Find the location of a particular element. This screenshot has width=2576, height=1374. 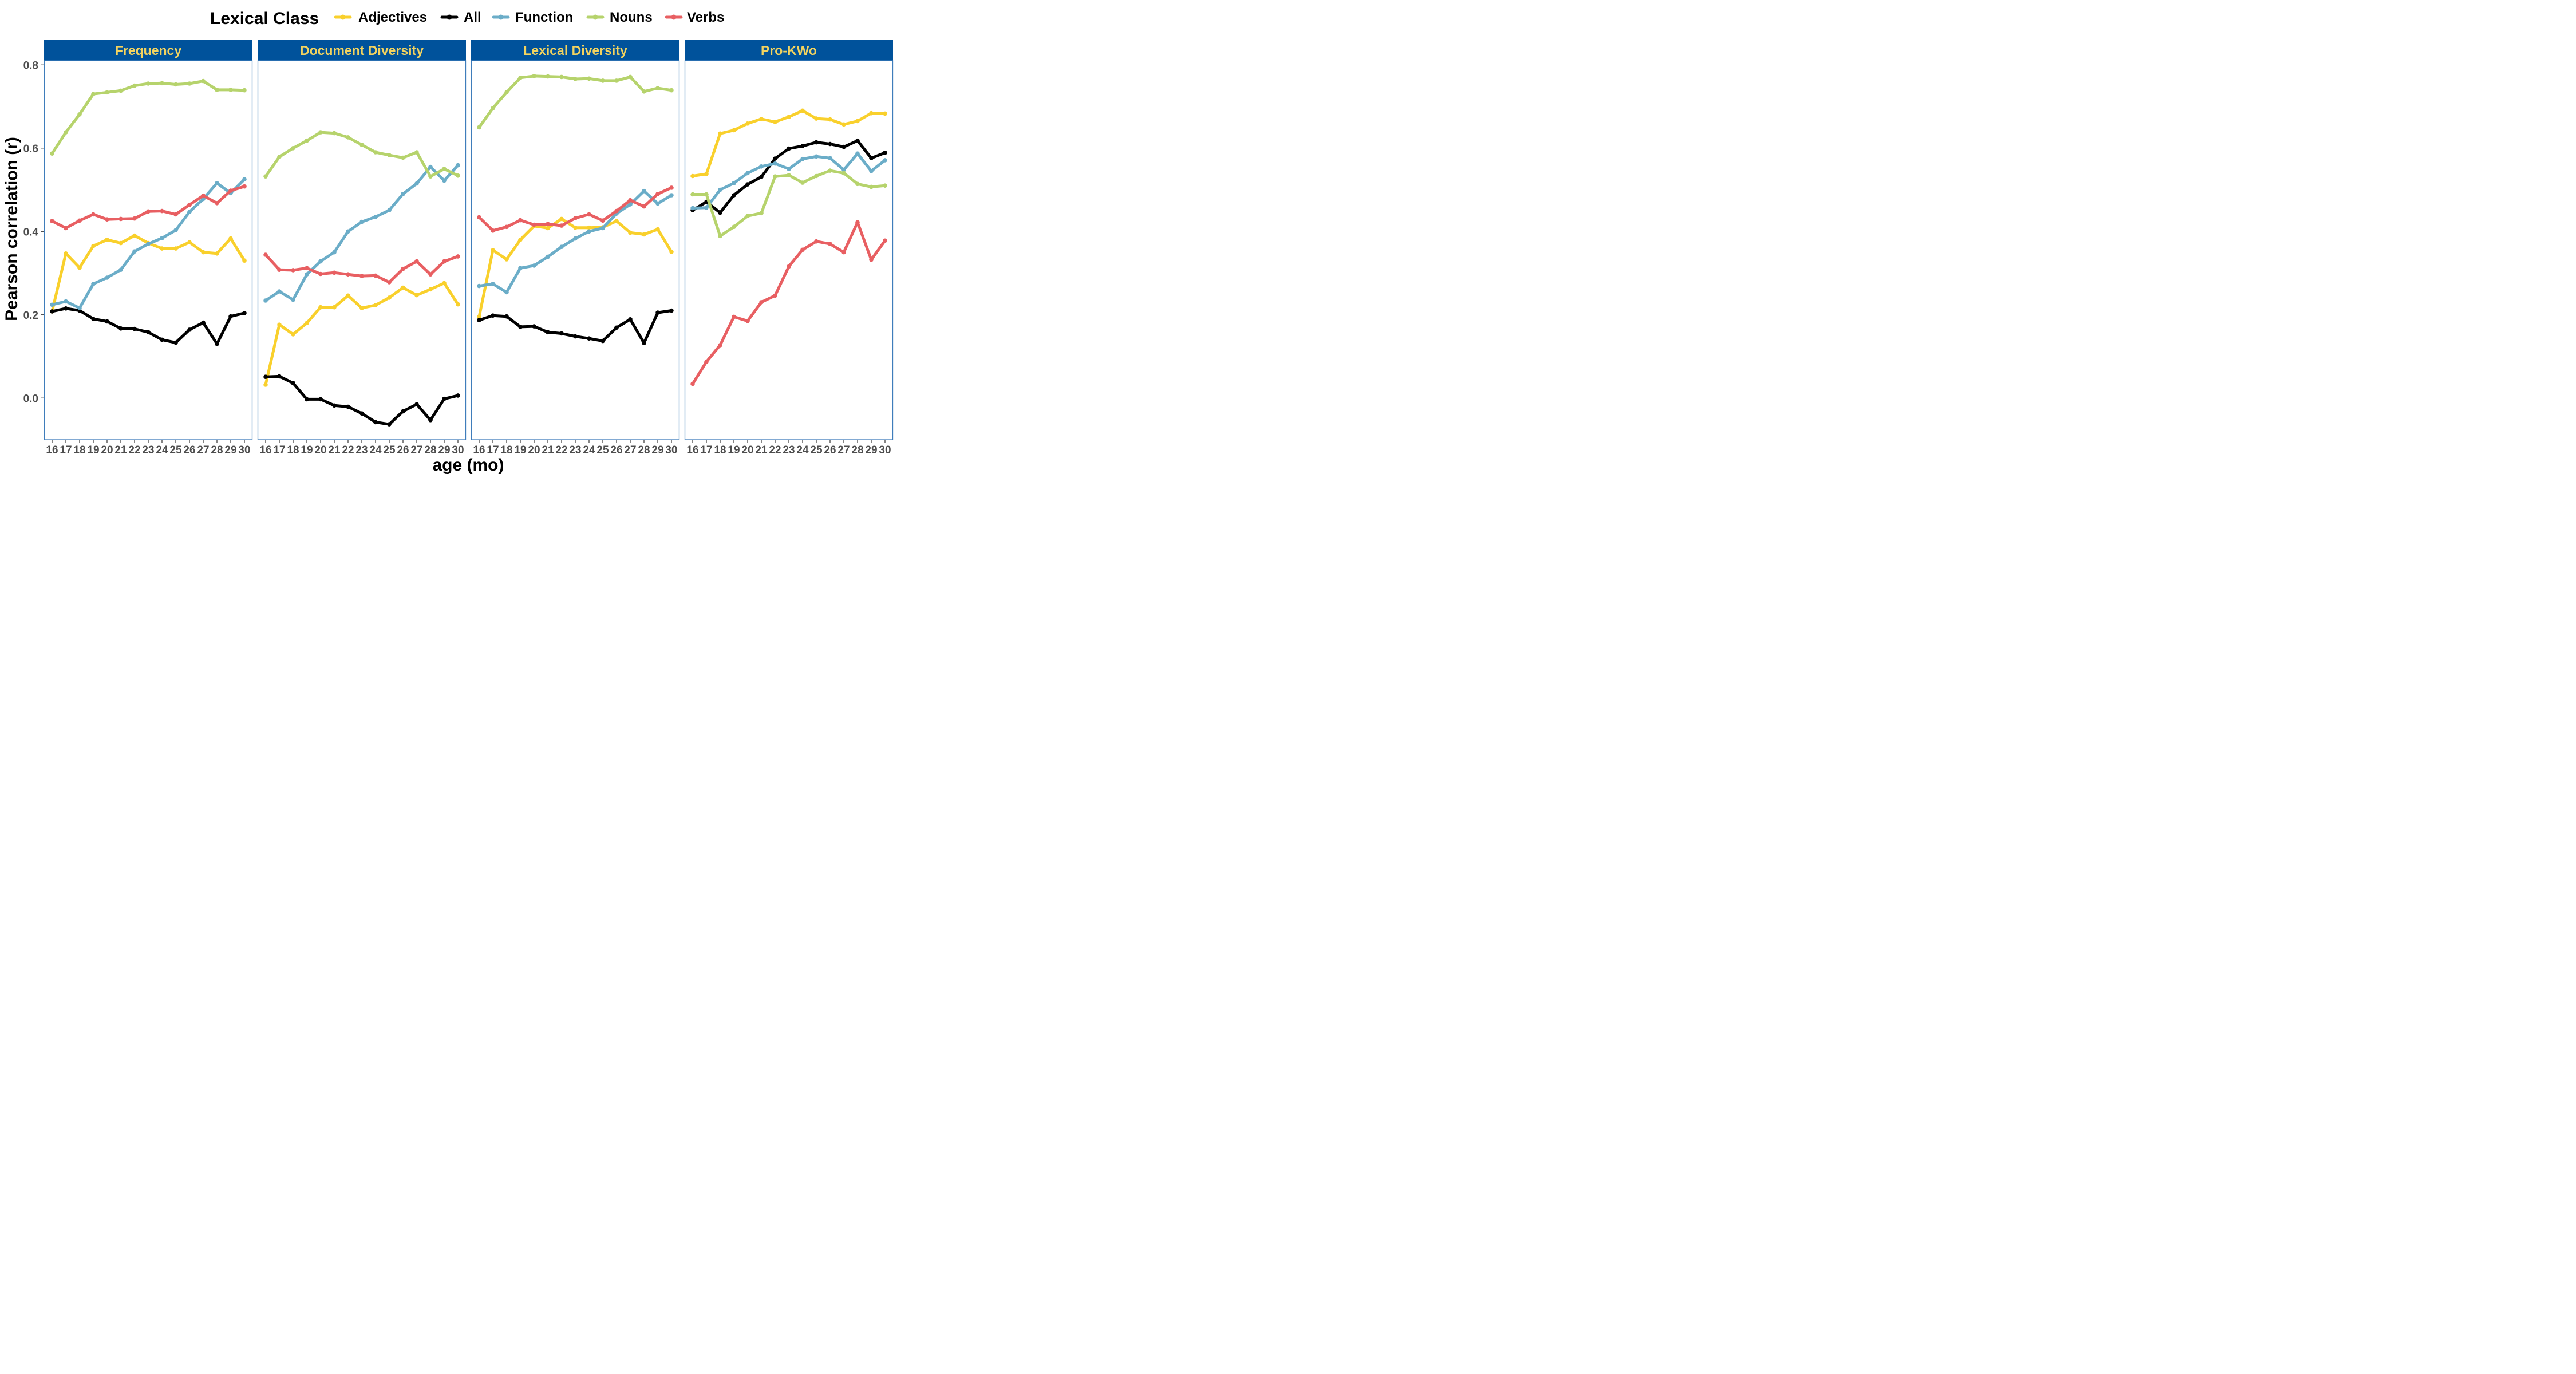

x-axis-title: age (mo) is located at coordinates (468, 465).